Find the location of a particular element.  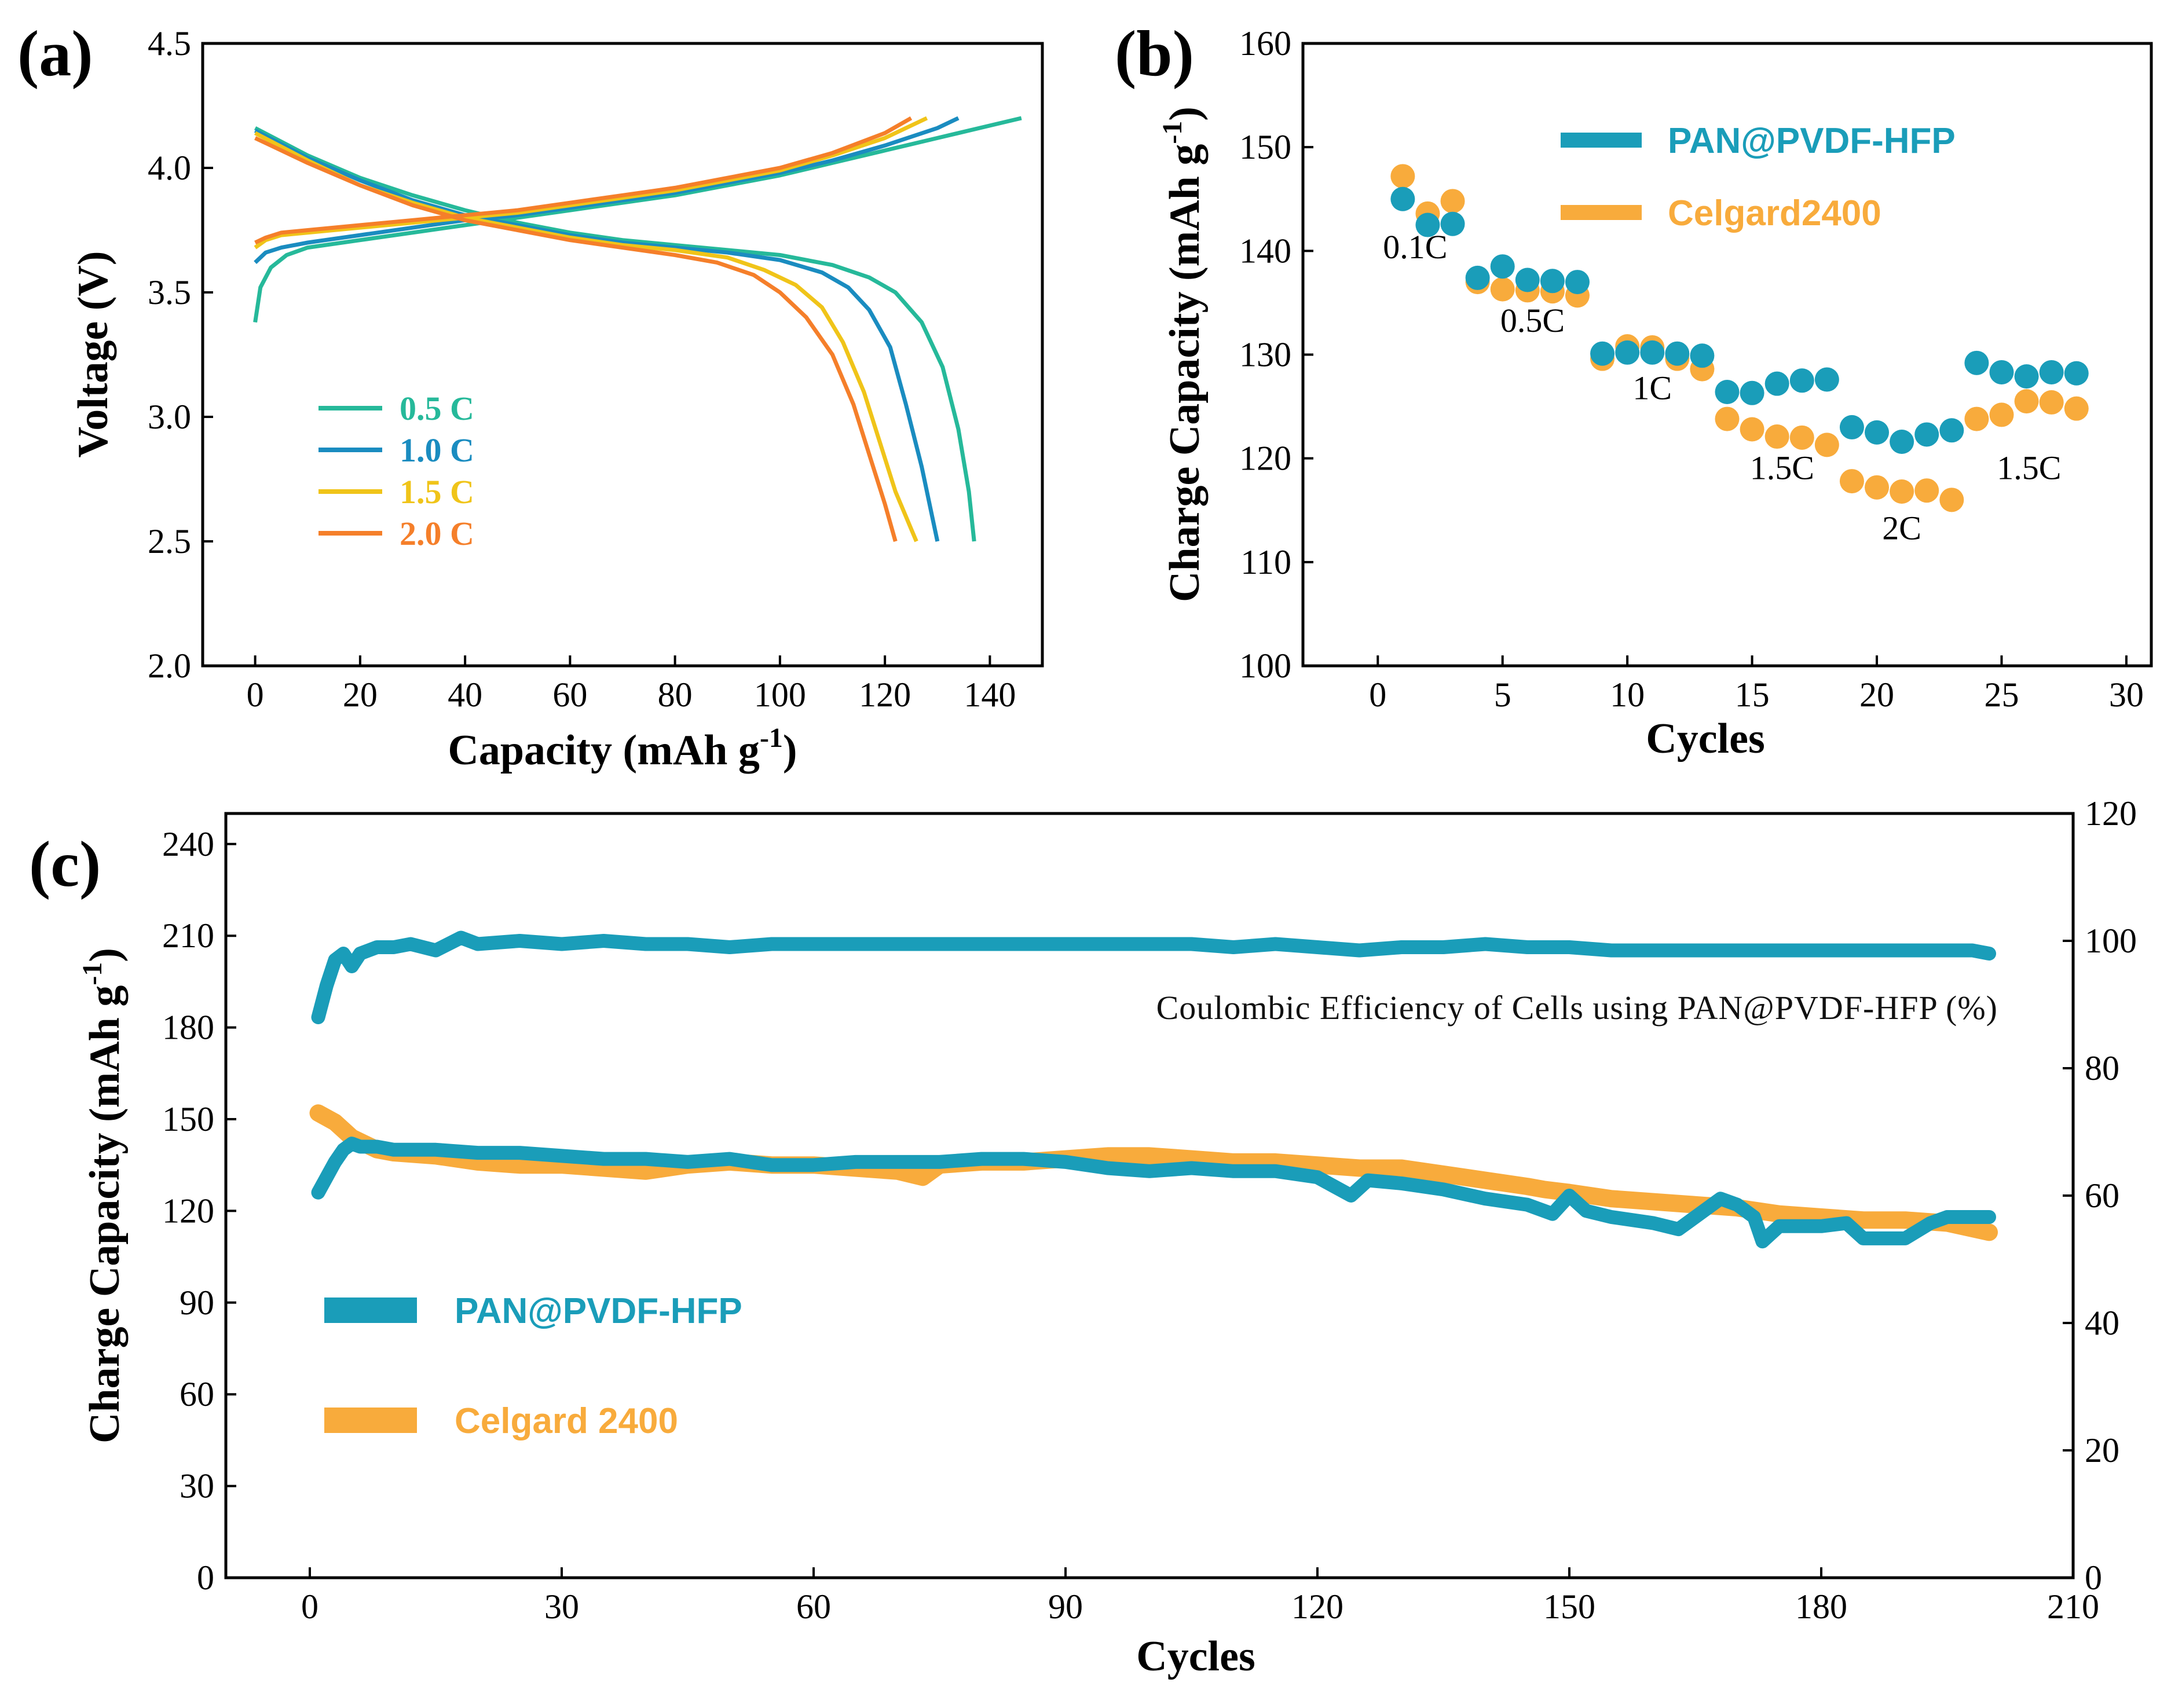

x-tick-label: 90 is located at coordinates (1065, 1607).